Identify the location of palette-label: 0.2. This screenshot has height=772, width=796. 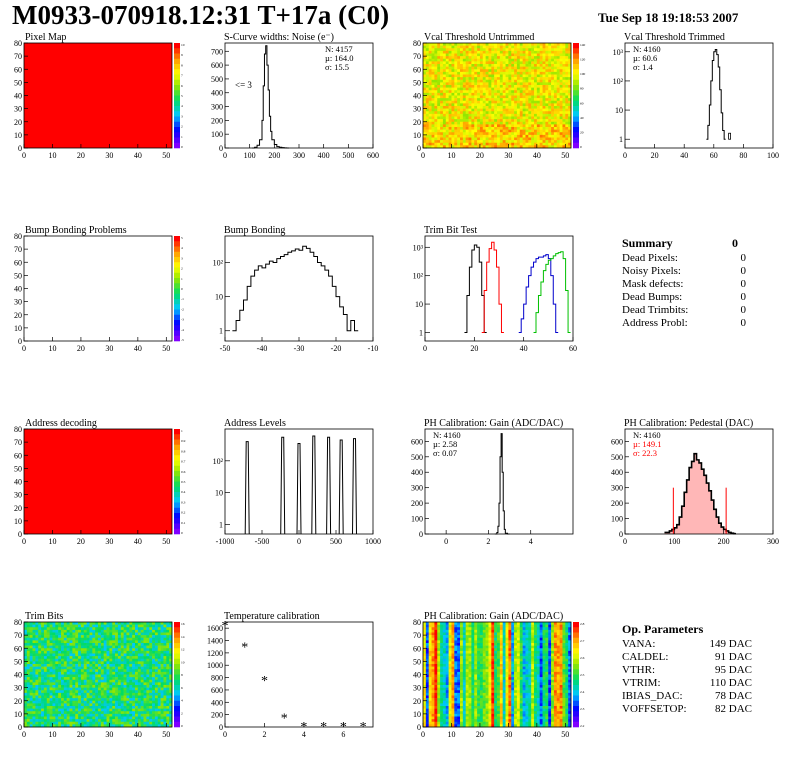
(183, 513).